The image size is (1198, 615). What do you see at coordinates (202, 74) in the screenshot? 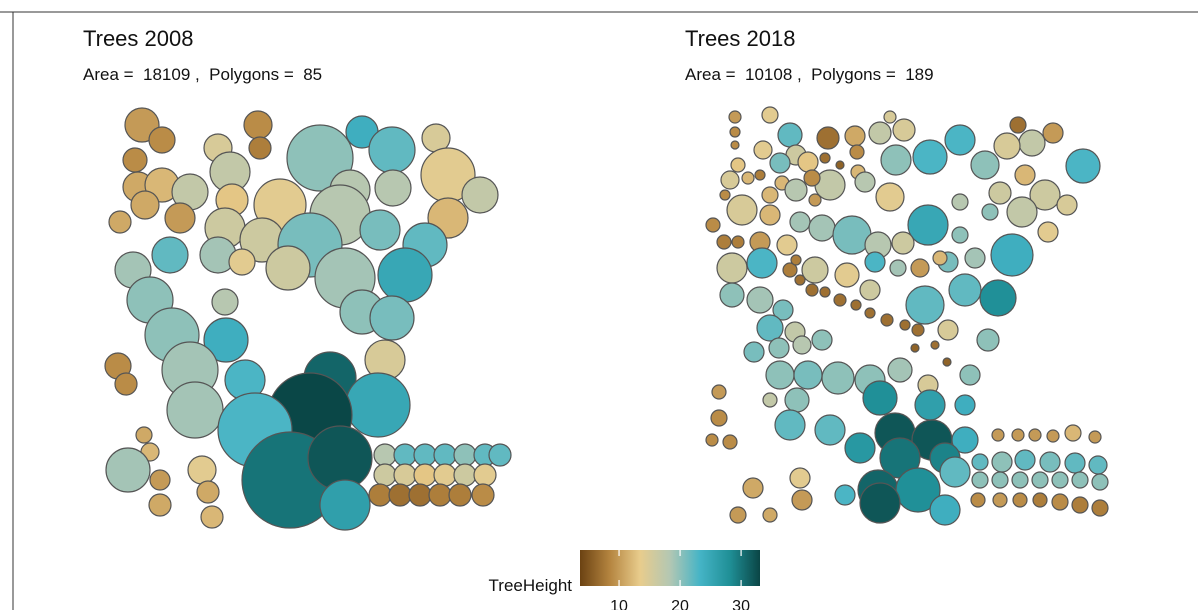
I see `panel-subtitle: Area = 18109 , Polygons = 85` at bounding box center [202, 74].